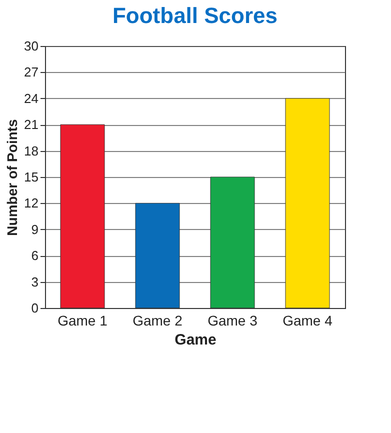 This screenshot has height=433, width=391. What do you see at coordinates (31, 124) in the screenshot?
I see `y-tick-label: 21` at bounding box center [31, 124].